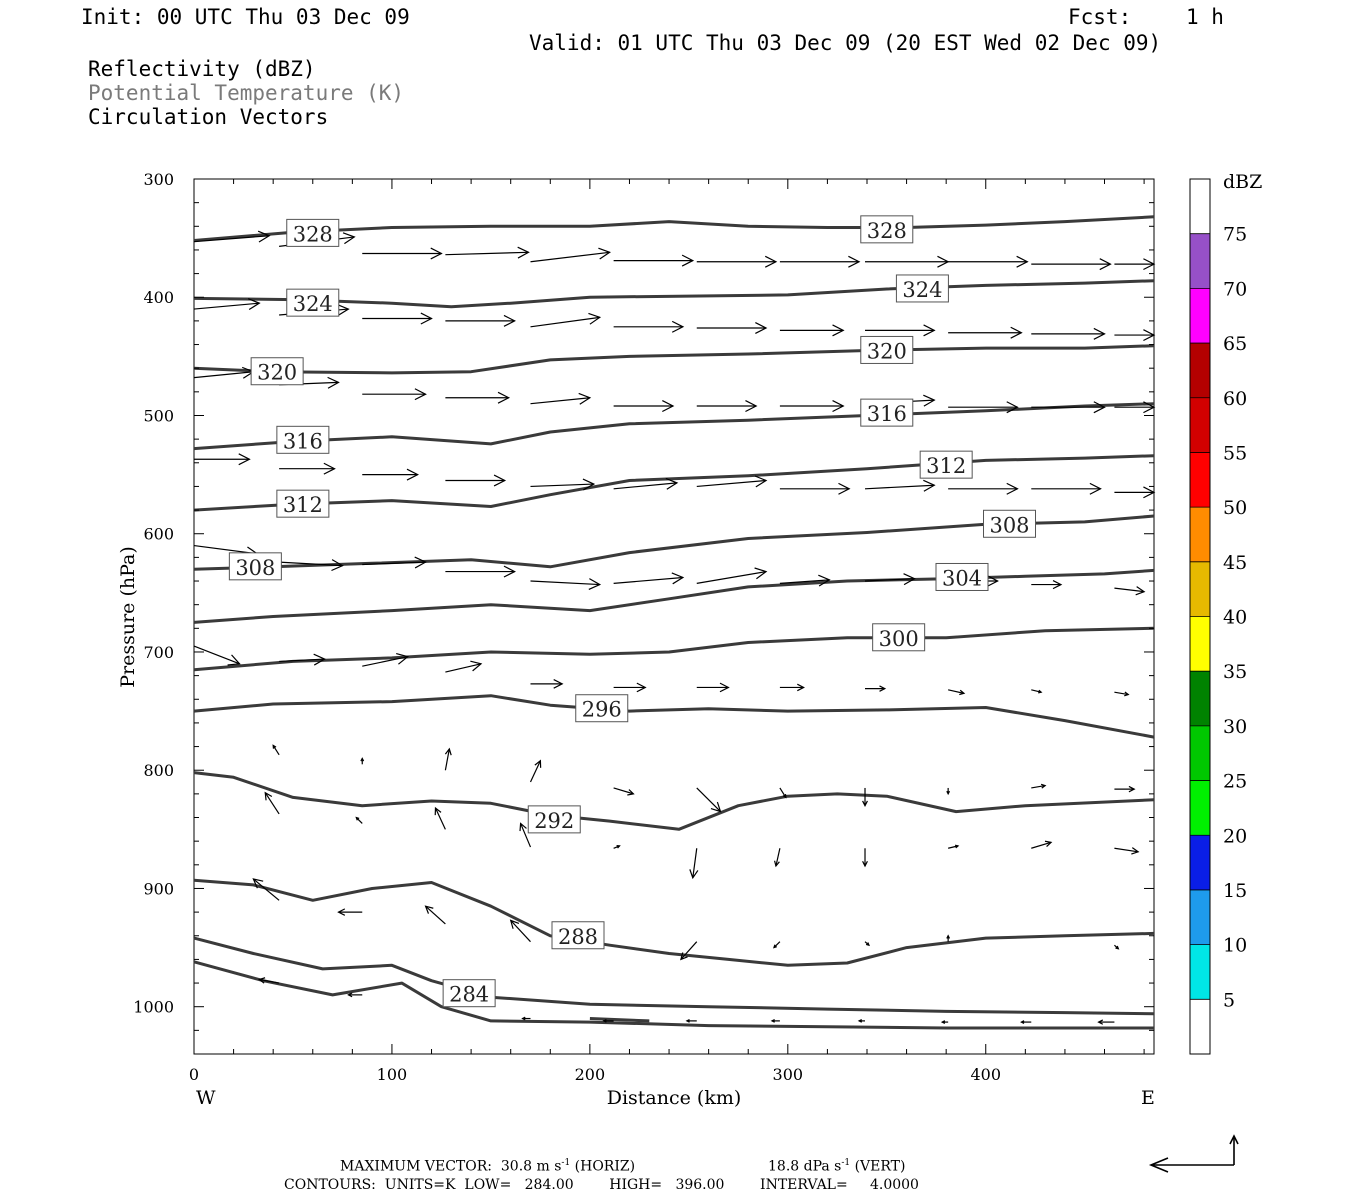  I want to click on y-tick-label: 400, so click(158, 297).